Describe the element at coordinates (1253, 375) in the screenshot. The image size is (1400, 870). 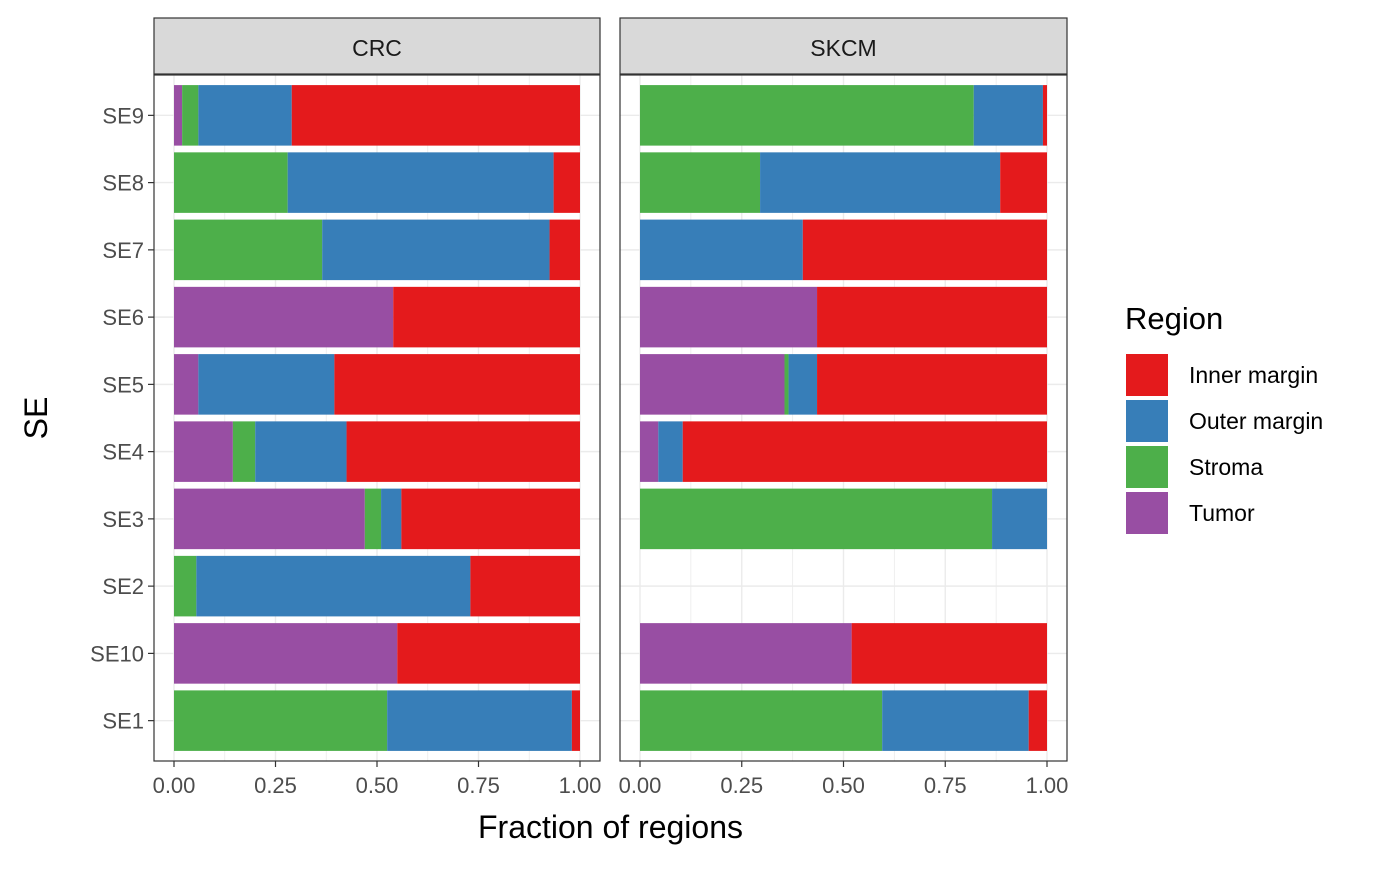
I see `legend-label: Inner margin` at that location.